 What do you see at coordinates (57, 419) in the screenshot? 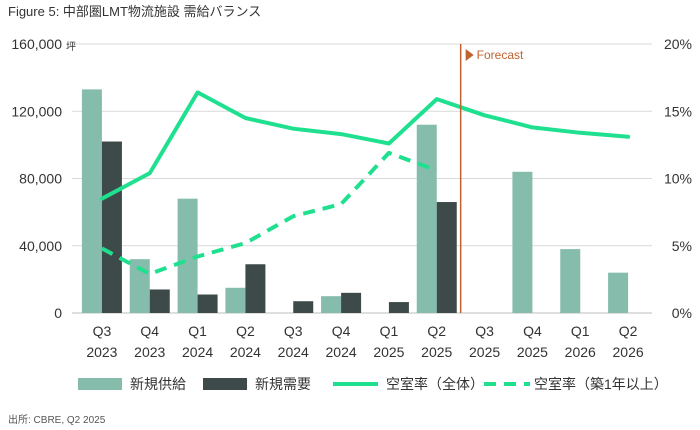
I see `source-note: 出所: CBRE, Q2 2025` at bounding box center [57, 419].